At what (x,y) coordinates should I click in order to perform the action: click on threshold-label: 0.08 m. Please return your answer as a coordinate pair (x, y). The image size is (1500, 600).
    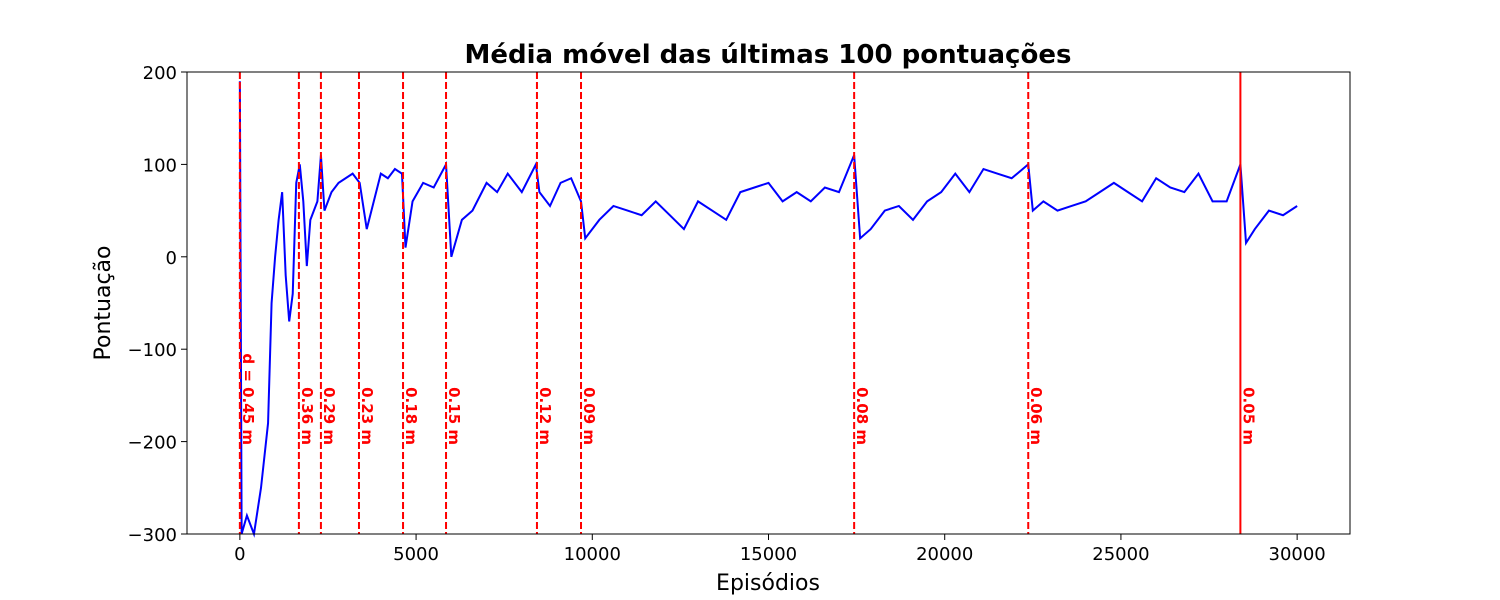
    Looking at the image, I should click on (862, 416).